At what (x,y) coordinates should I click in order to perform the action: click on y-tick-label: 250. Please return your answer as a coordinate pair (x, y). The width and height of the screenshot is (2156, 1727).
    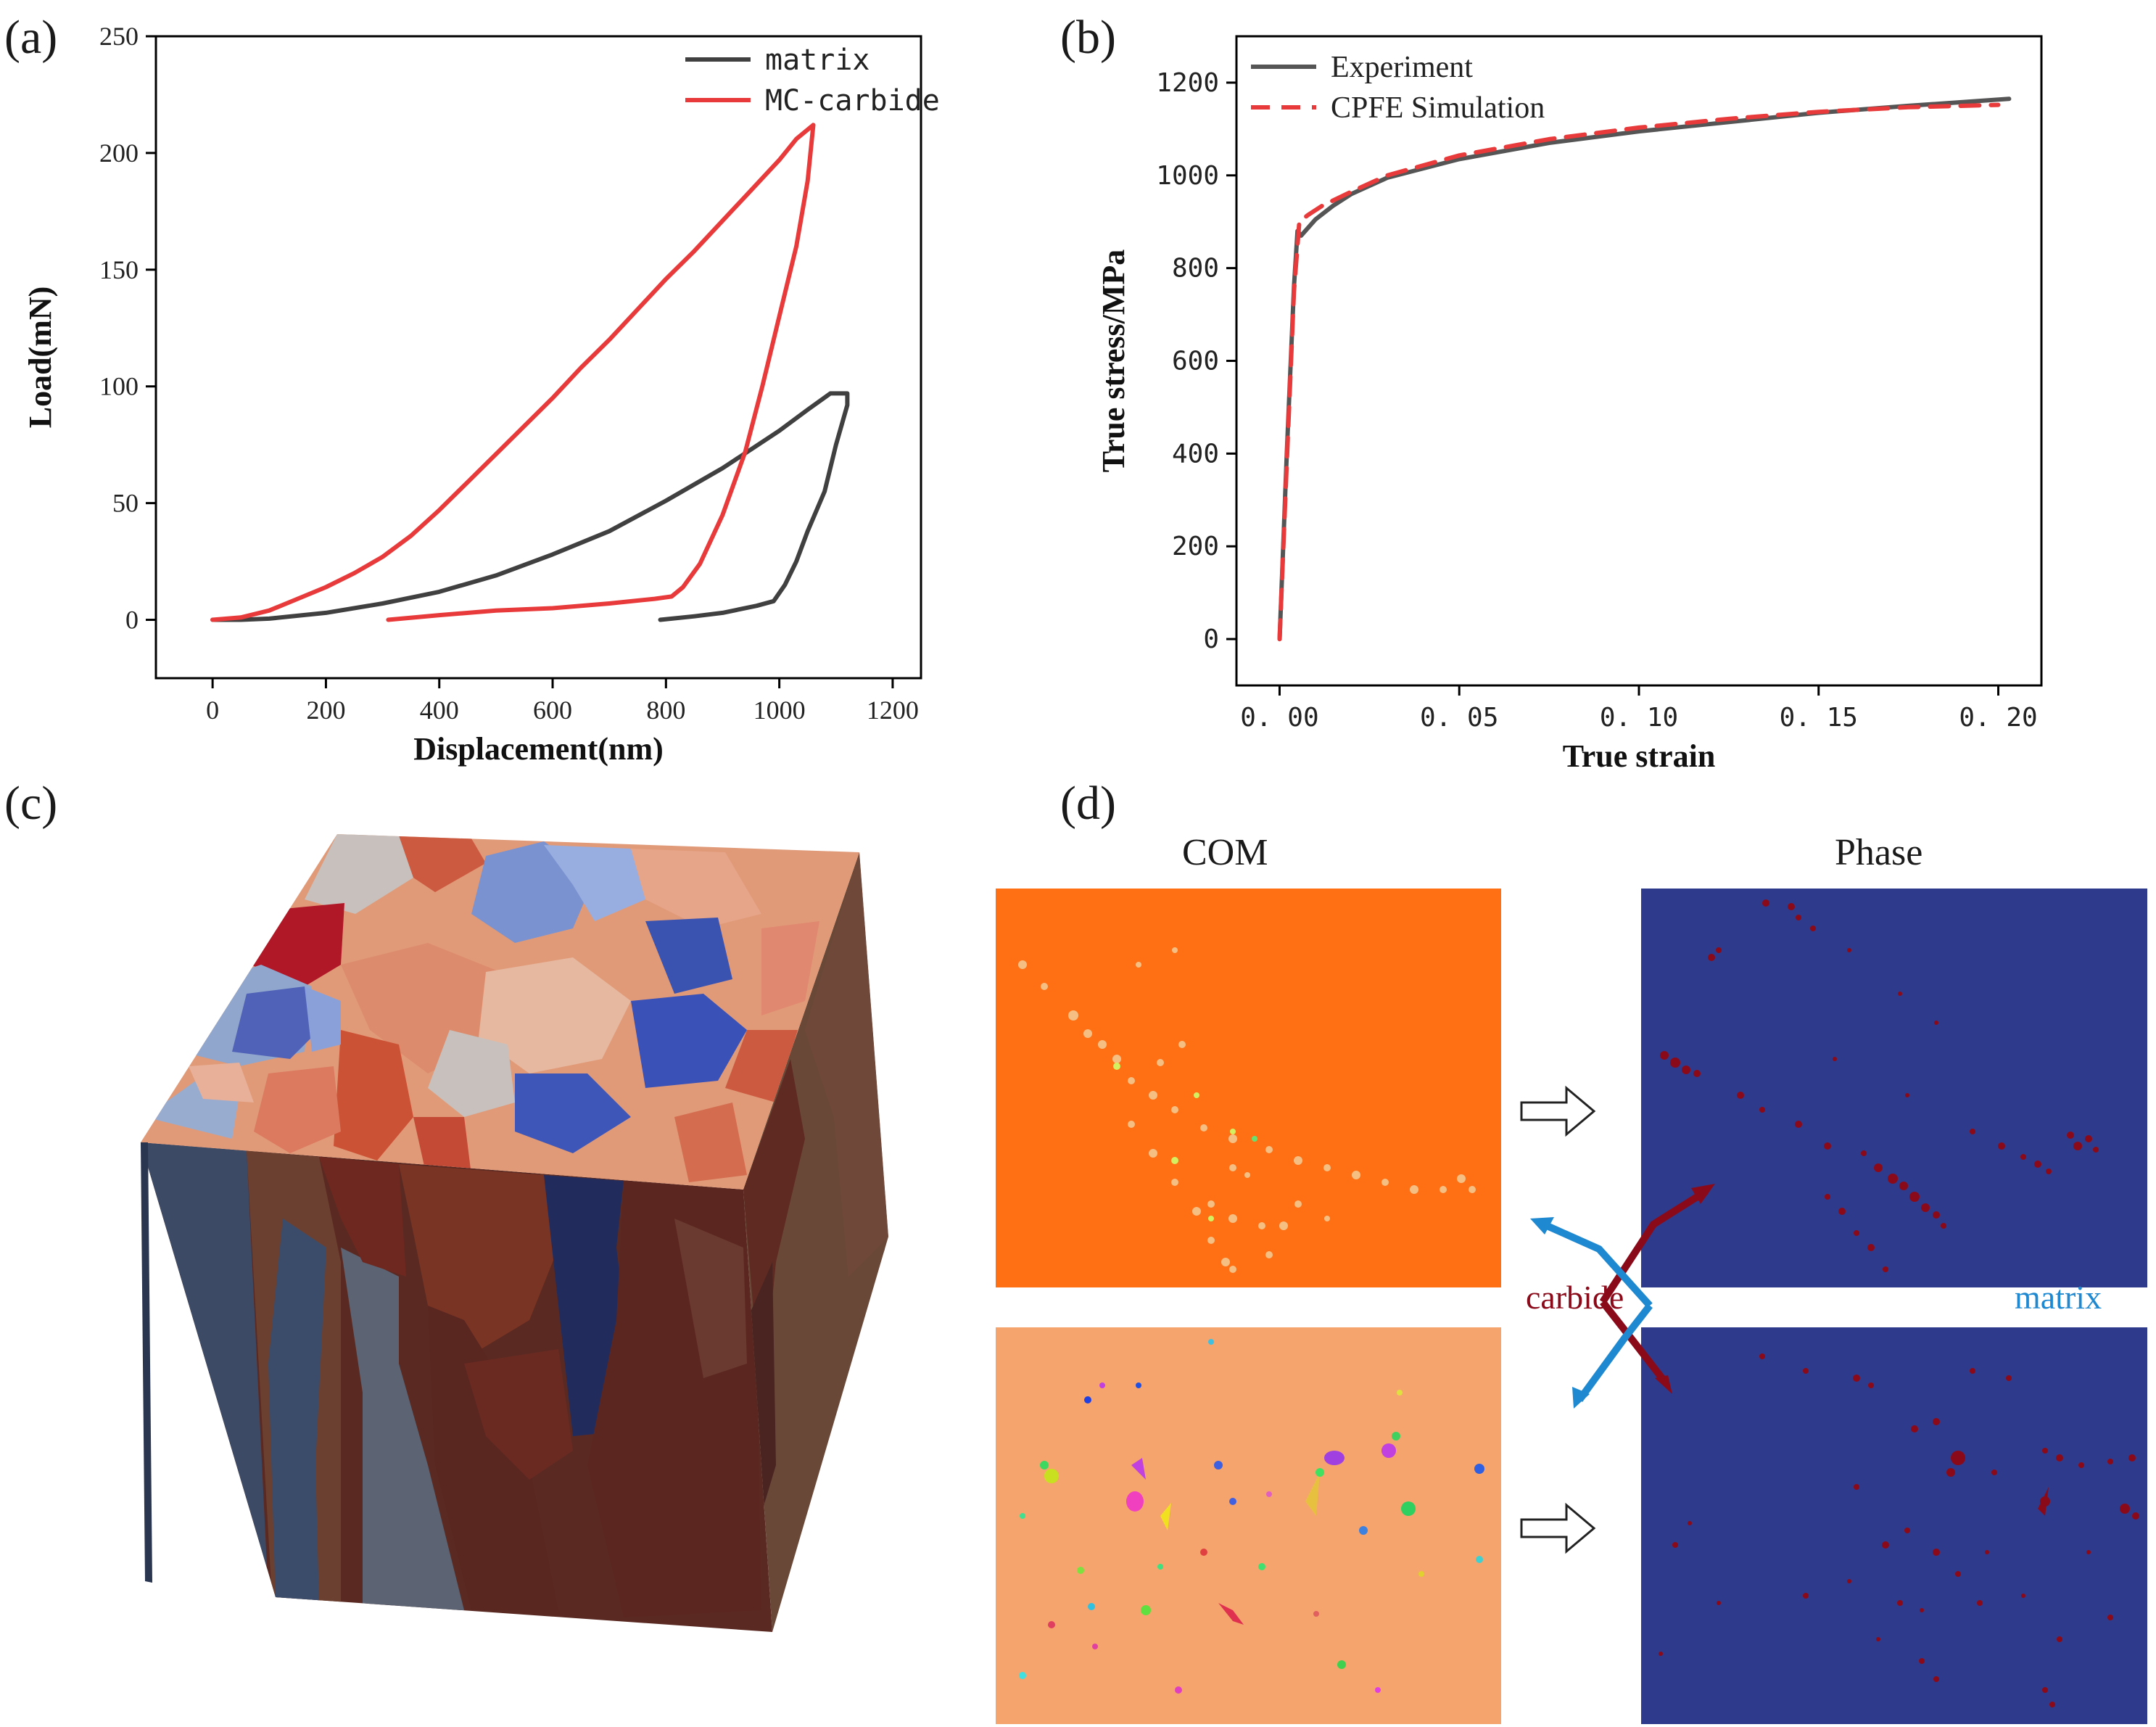
    Looking at the image, I should click on (119, 37).